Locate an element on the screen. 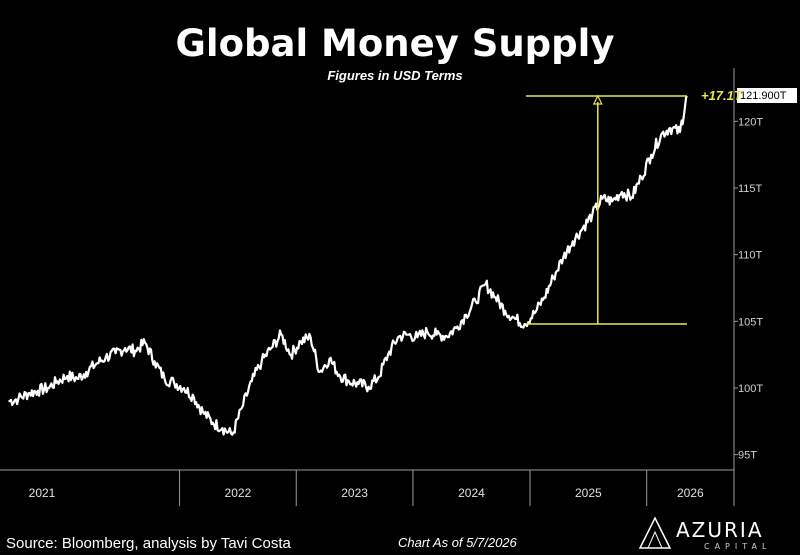 The height and width of the screenshot is (555, 800). chart-title: Global Money Supply is located at coordinates (395, 43).